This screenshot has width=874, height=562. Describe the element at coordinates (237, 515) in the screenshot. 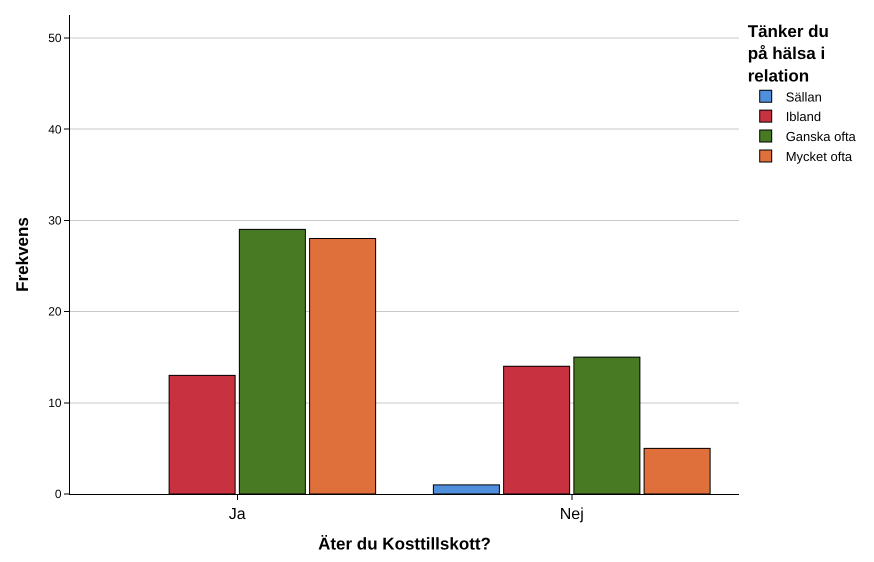

I see `x-tick-label: Ja` at that location.